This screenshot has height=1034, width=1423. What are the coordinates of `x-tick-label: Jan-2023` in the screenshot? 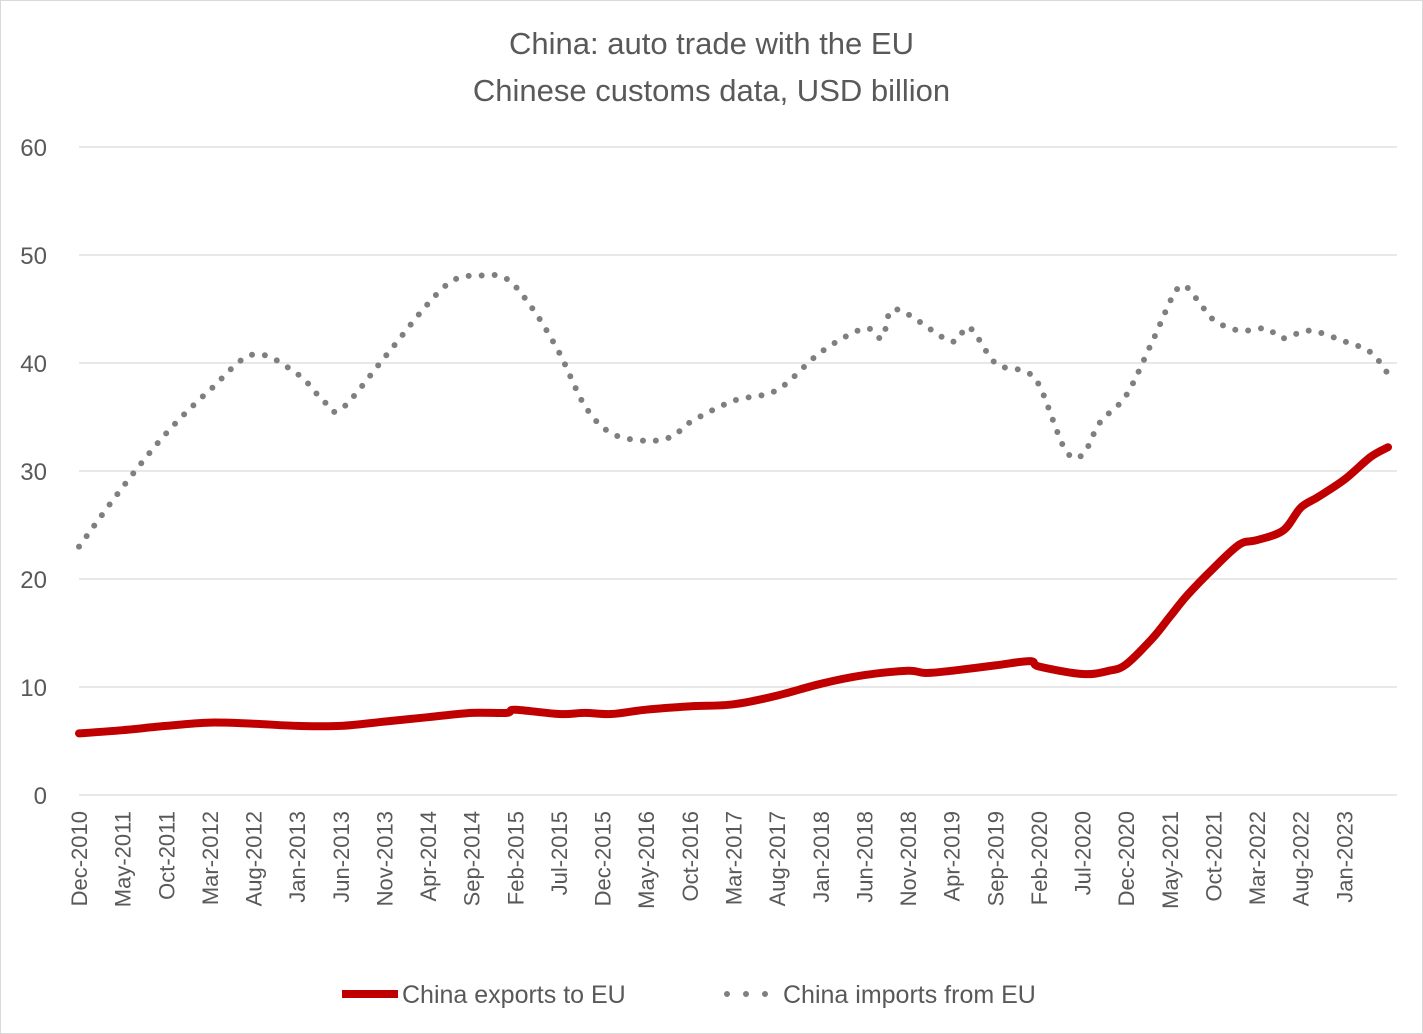 It's located at (1344, 857).